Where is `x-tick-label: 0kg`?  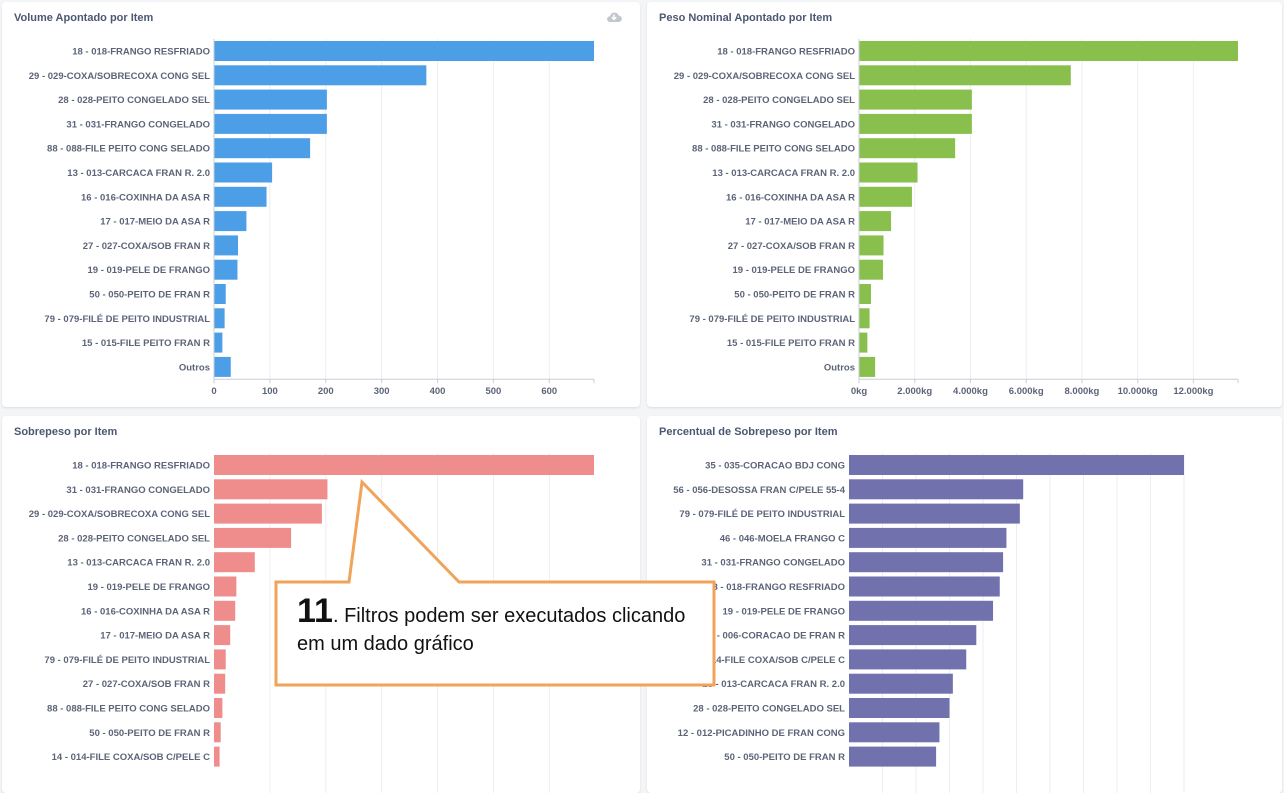 x-tick-label: 0kg is located at coordinates (859, 391).